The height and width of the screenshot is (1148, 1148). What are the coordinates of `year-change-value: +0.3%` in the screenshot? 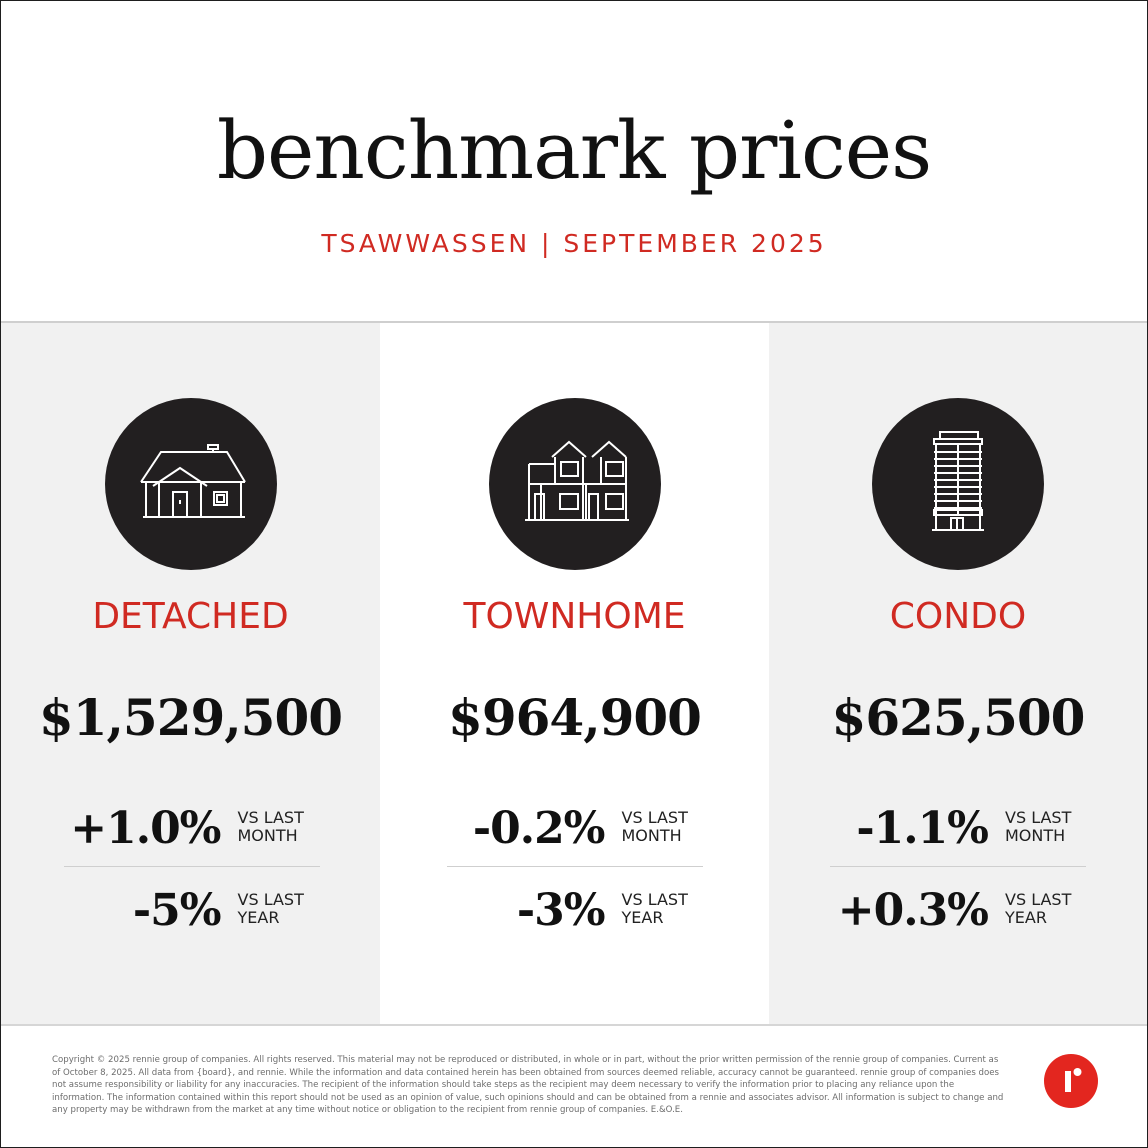 It's located at (913, 910).